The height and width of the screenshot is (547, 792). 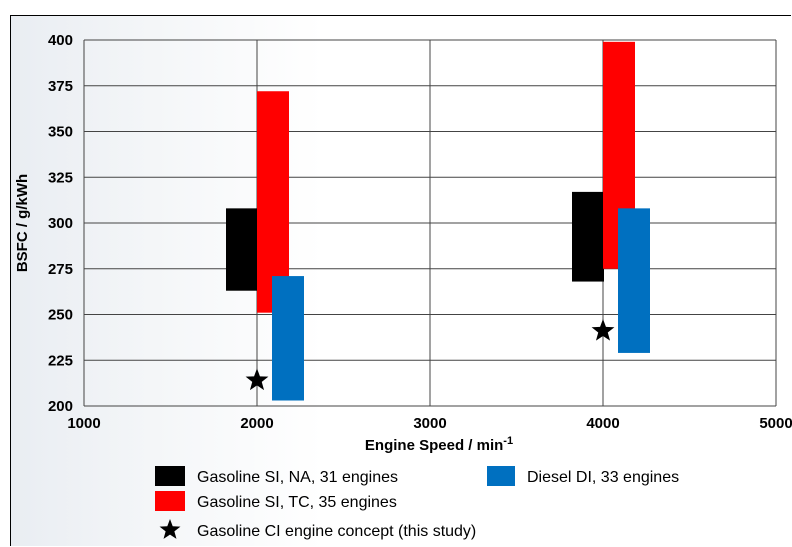 What do you see at coordinates (508, 441) in the screenshot?
I see `x-axis-title-sup: -1` at bounding box center [508, 441].